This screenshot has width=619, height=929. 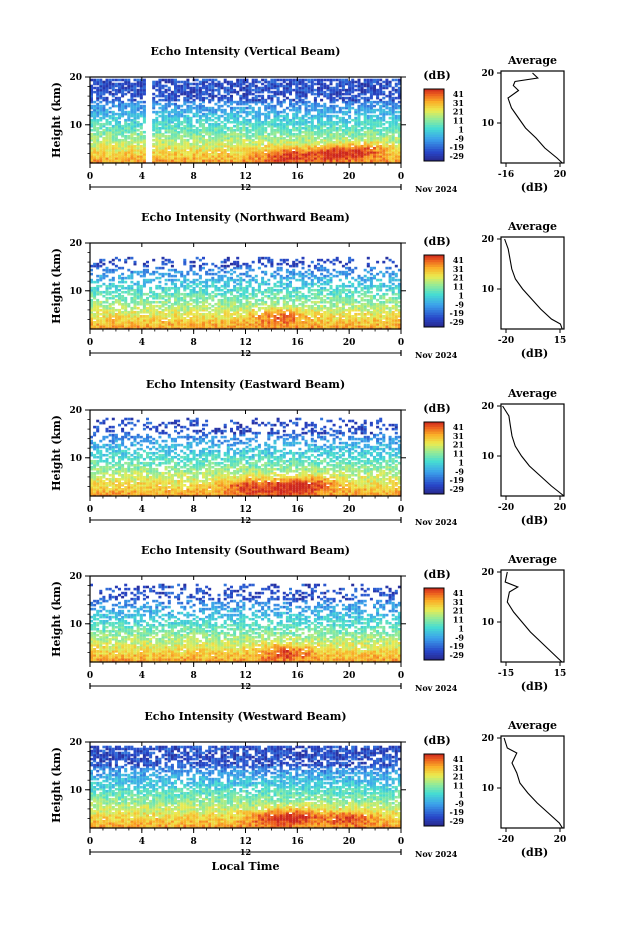 What do you see at coordinates (535, 118) in the screenshot?
I see `average-profile-line` at bounding box center [535, 118].